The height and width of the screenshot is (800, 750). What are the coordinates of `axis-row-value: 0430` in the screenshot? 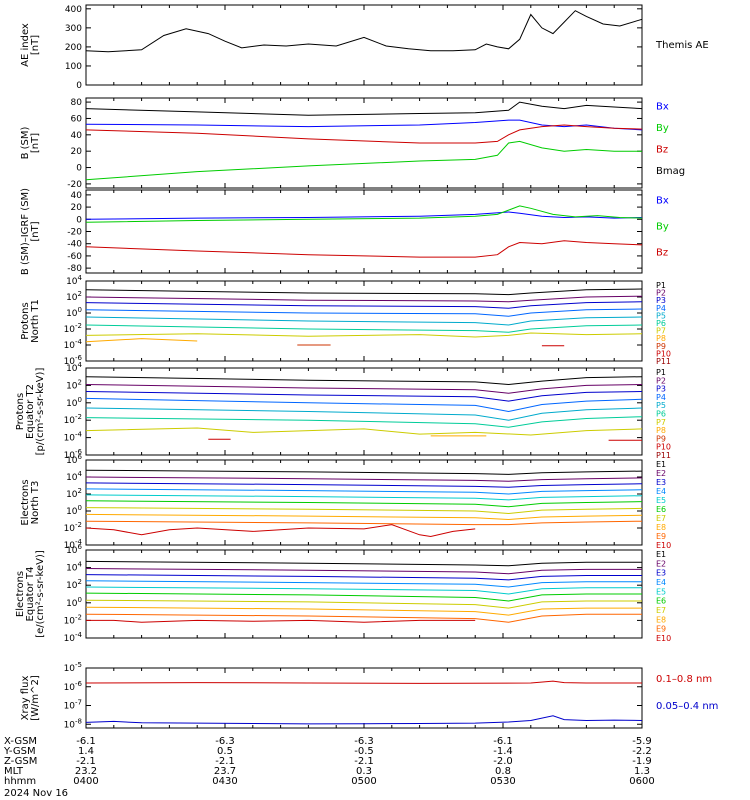 It's located at (224, 781).